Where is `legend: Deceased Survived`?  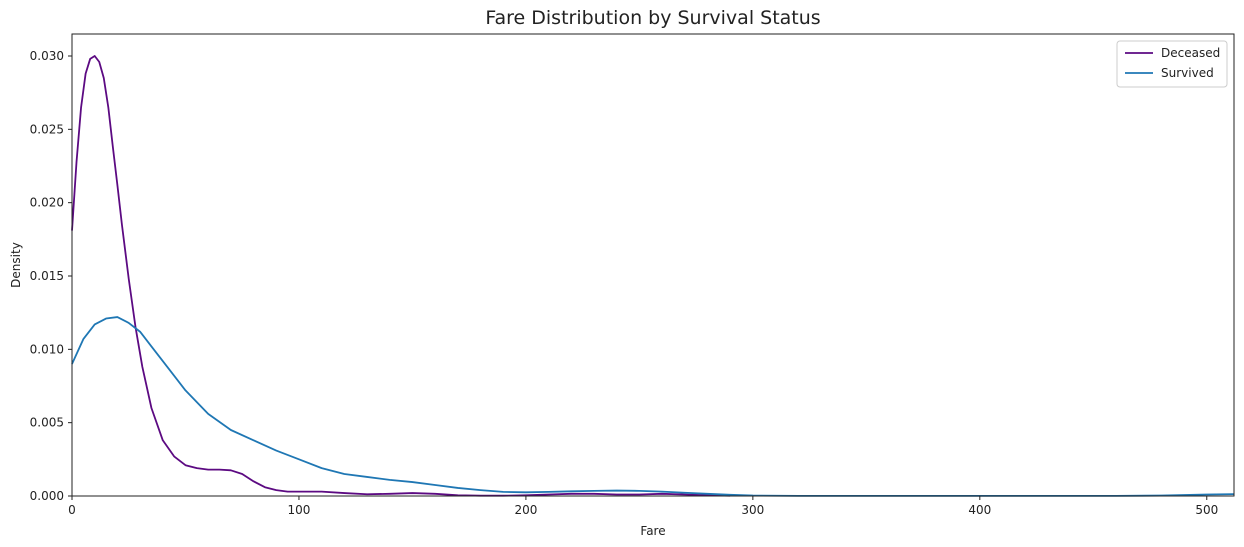 legend: Deceased Survived is located at coordinates (1172, 64).